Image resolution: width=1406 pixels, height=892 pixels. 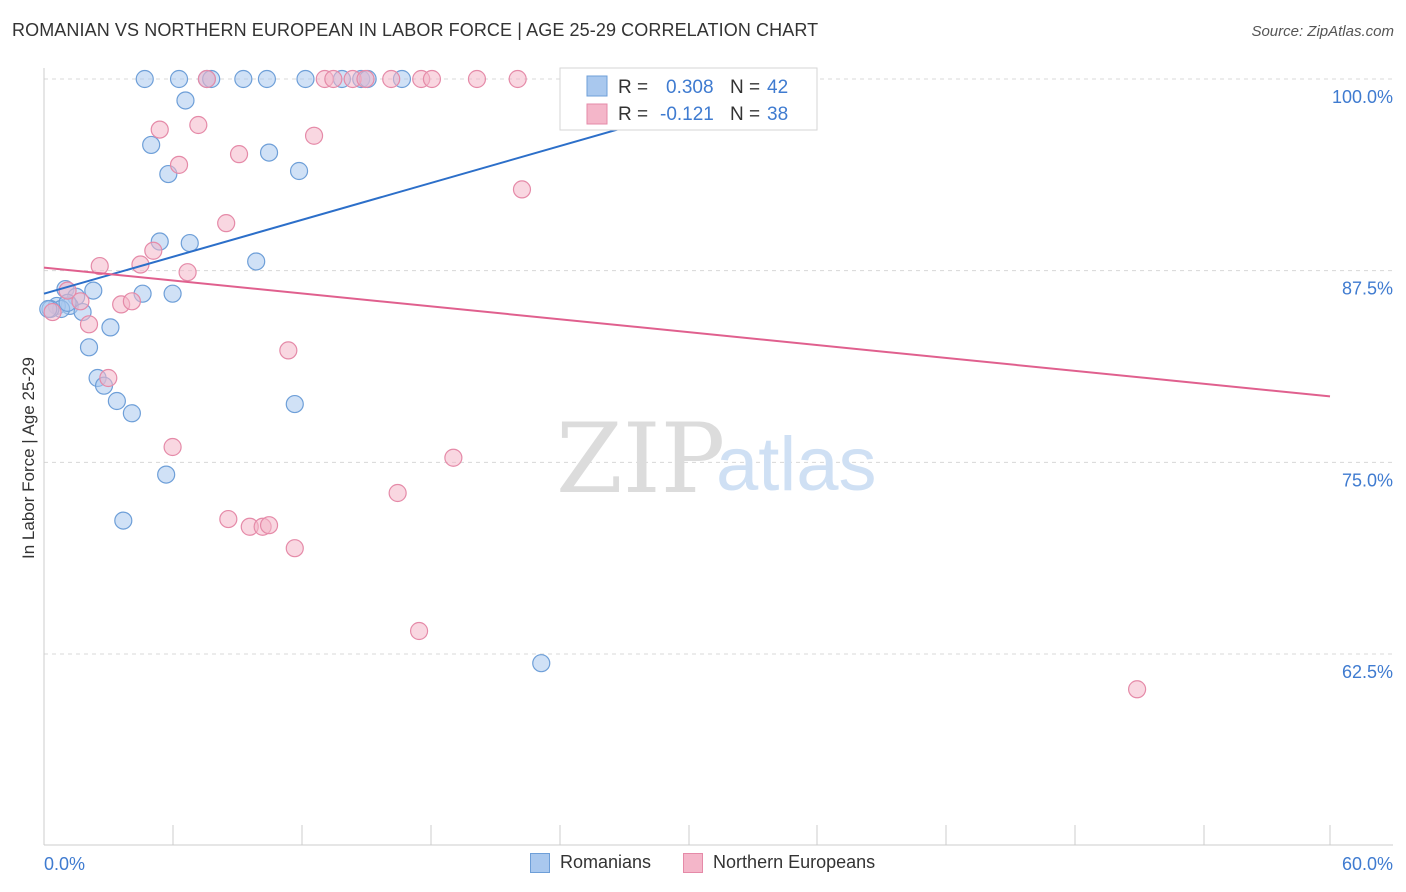 I want to click on y-axis-label: In Labor Force | Age 25-29, so click(x=28, y=458).